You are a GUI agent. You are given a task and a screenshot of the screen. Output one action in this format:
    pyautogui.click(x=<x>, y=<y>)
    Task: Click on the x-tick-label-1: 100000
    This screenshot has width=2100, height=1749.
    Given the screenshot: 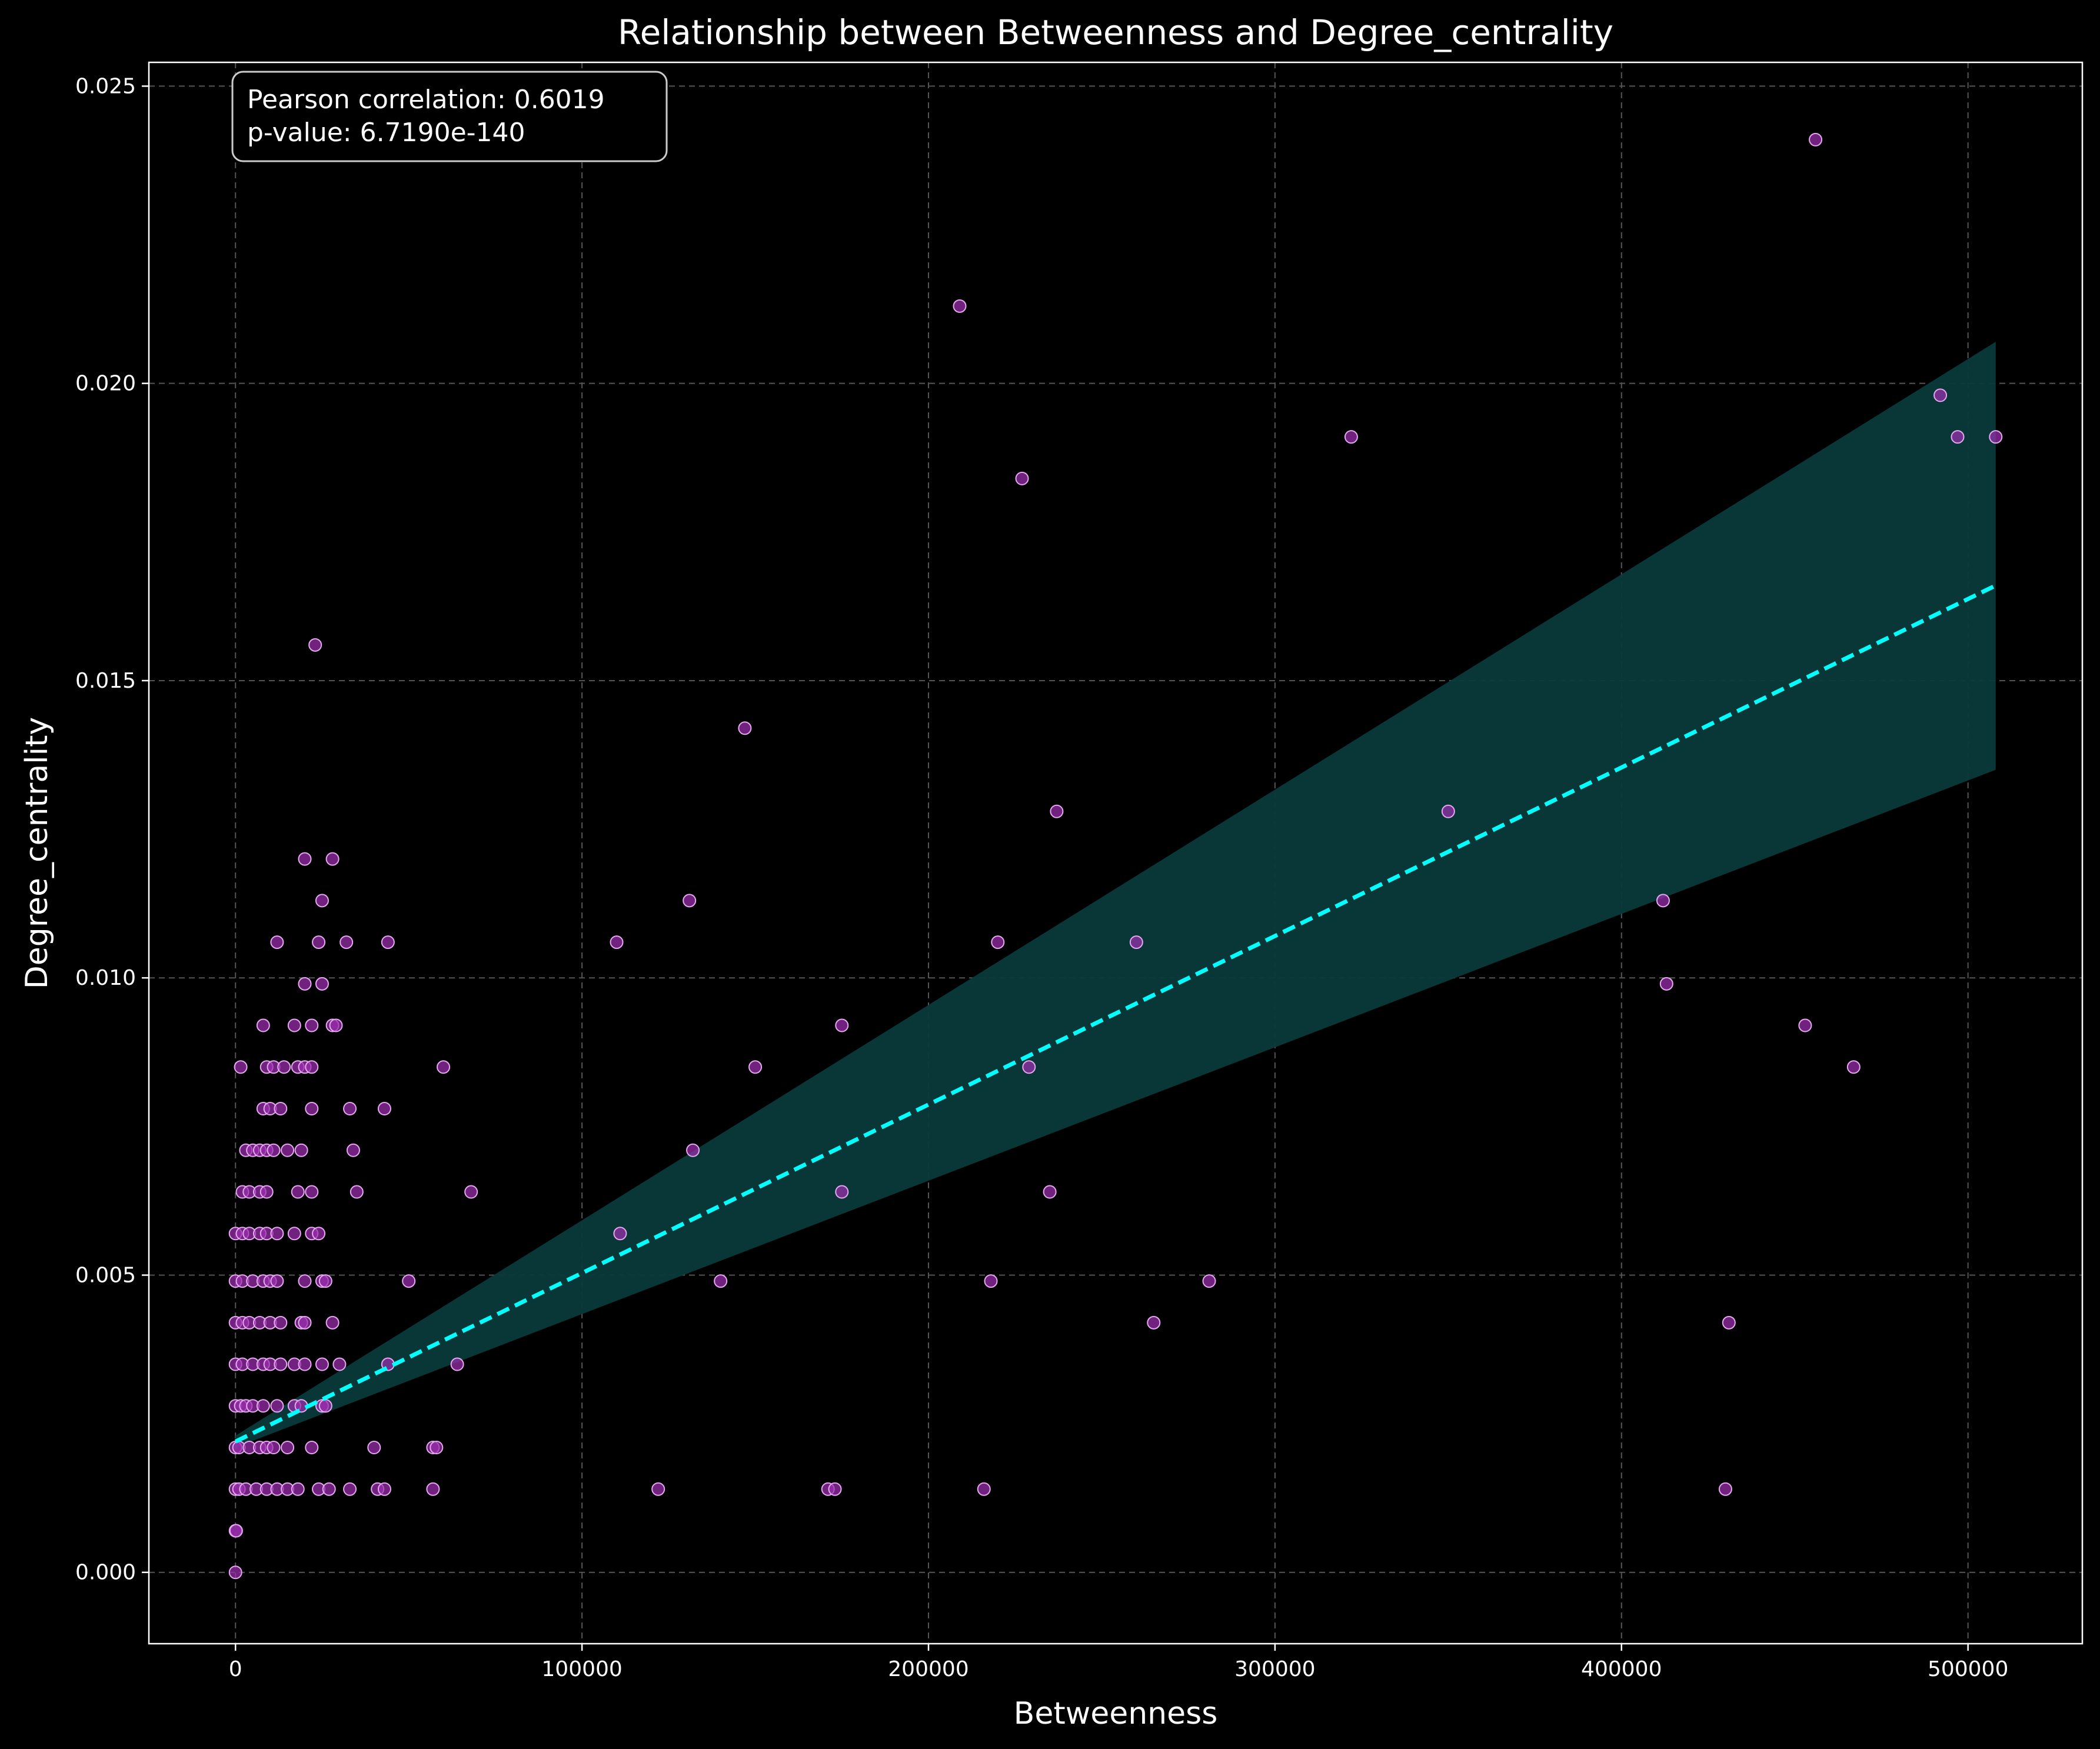 What is the action you would take?
    pyautogui.click(x=581, y=1669)
    